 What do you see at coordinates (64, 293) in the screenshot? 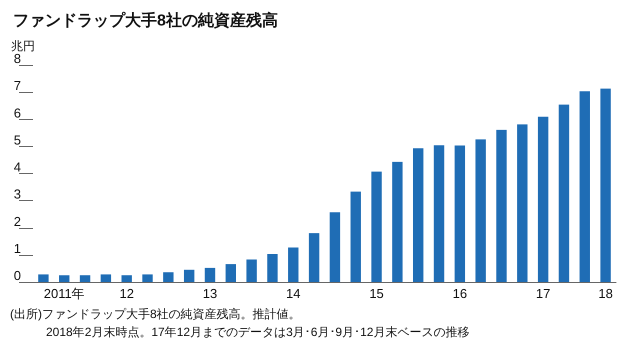
I see `x-tick-label: 2011年` at bounding box center [64, 293].